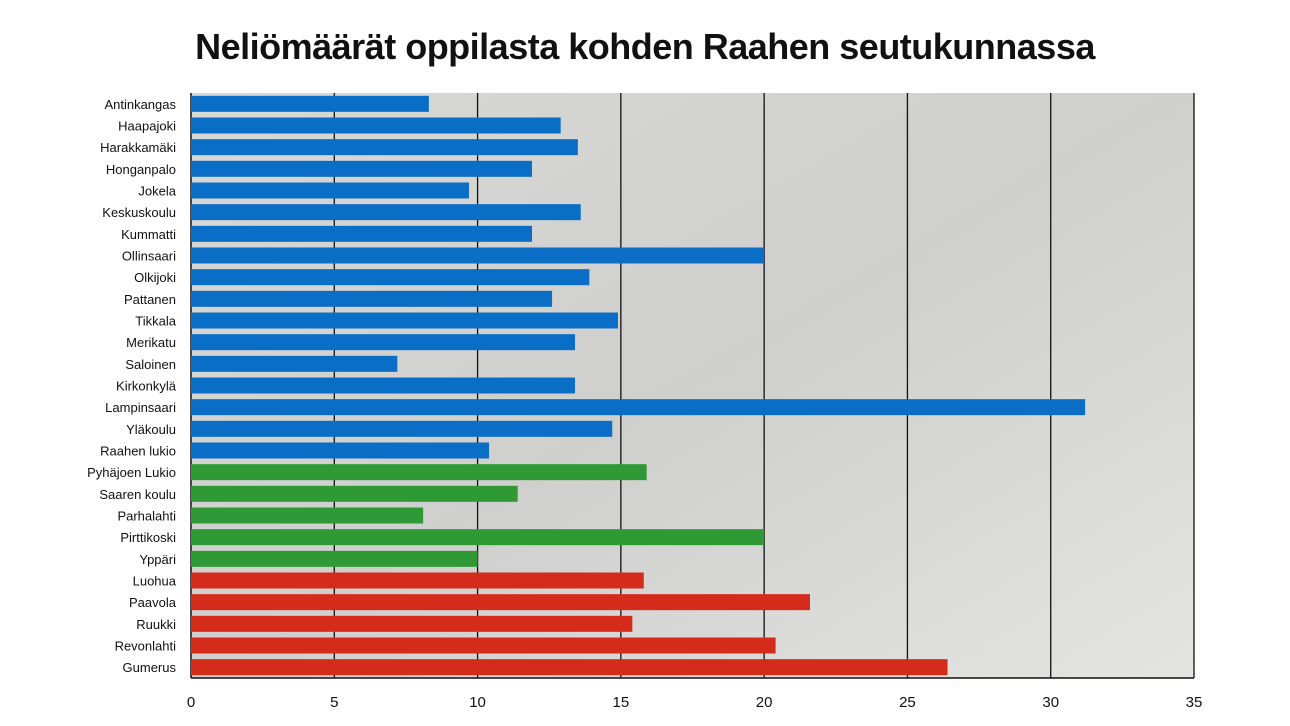  Describe the element at coordinates (477, 702) in the screenshot. I see `x-tick-label: 10` at that location.